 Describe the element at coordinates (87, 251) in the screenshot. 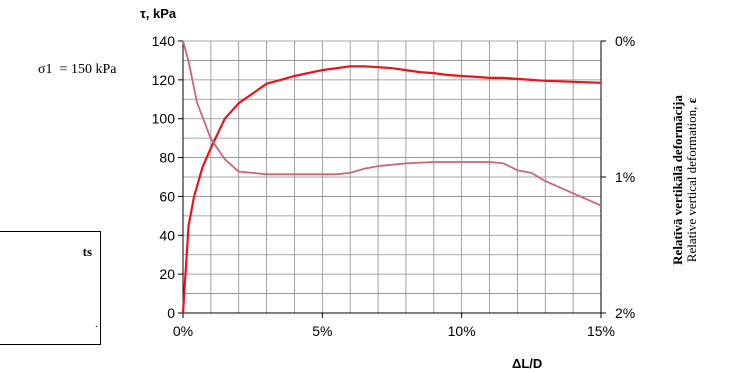

I see `annotation-box-text: ts` at that location.